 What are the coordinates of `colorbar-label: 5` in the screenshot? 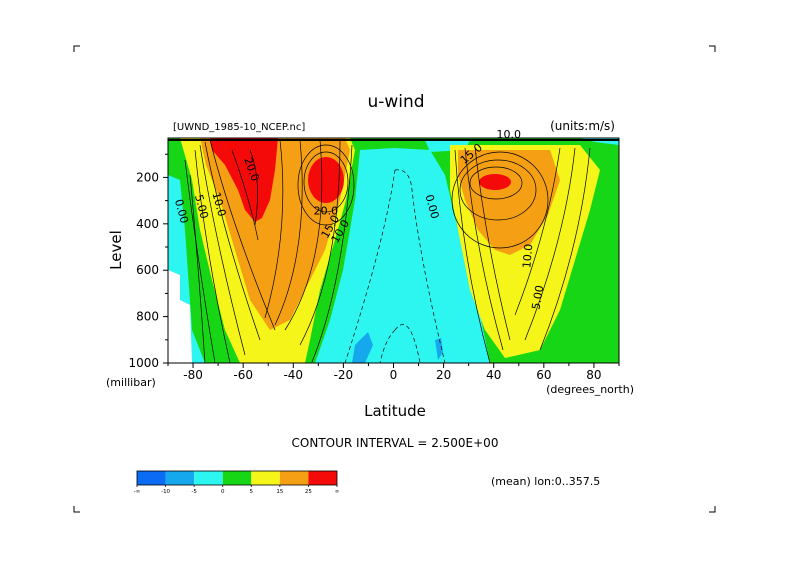 It's located at (252, 492).